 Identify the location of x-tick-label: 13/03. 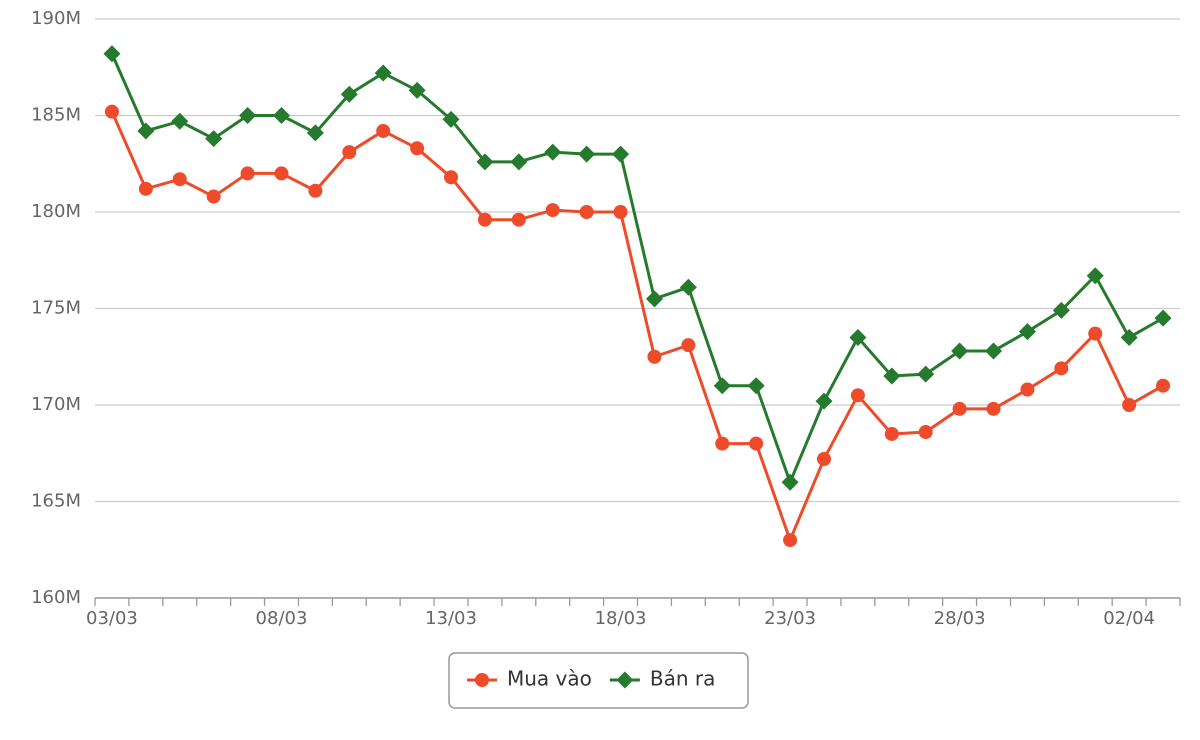
(451, 618).